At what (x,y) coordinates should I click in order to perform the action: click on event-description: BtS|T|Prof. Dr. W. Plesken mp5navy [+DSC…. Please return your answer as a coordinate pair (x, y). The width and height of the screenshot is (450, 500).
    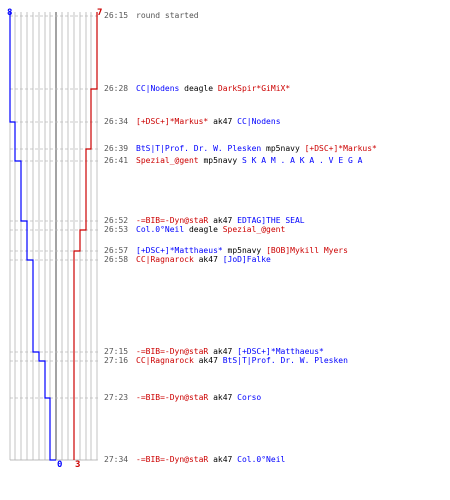
    Looking at the image, I should click on (256, 148).